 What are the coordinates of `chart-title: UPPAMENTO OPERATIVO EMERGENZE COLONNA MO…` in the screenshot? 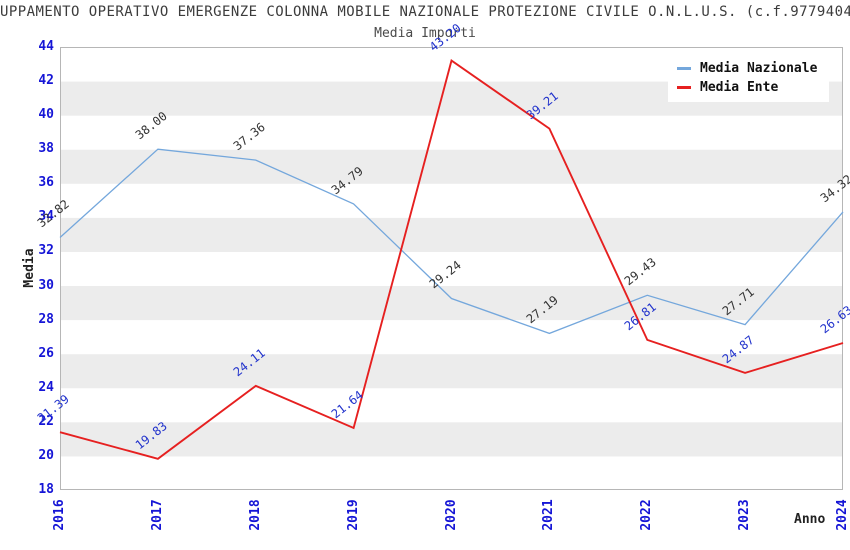 It's located at (425, 12).